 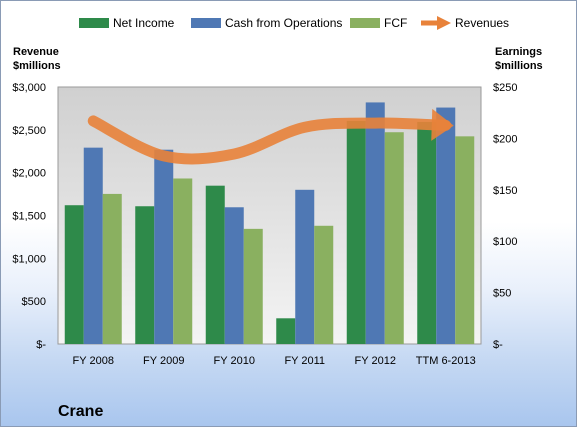 What do you see at coordinates (505, 139) in the screenshot?
I see `right-tick-label: $200` at bounding box center [505, 139].